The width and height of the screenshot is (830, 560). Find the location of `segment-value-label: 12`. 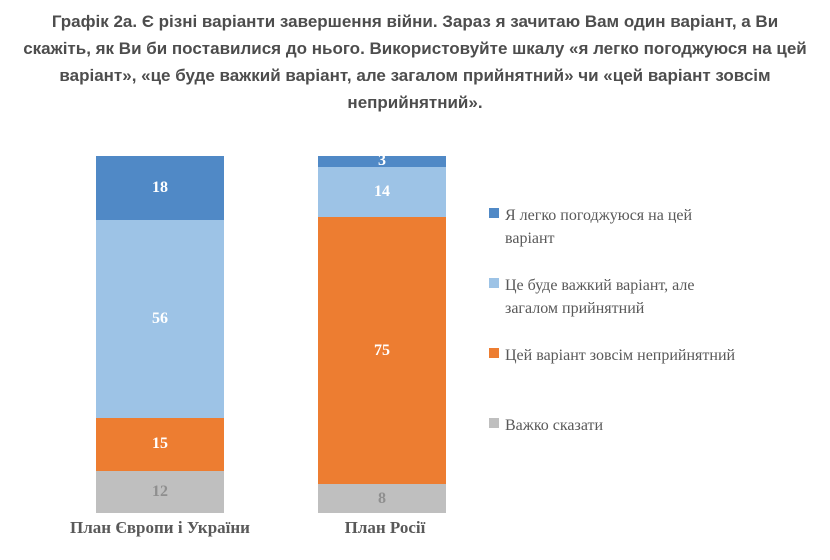

segment-value-label: 12 is located at coordinates (160, 491).